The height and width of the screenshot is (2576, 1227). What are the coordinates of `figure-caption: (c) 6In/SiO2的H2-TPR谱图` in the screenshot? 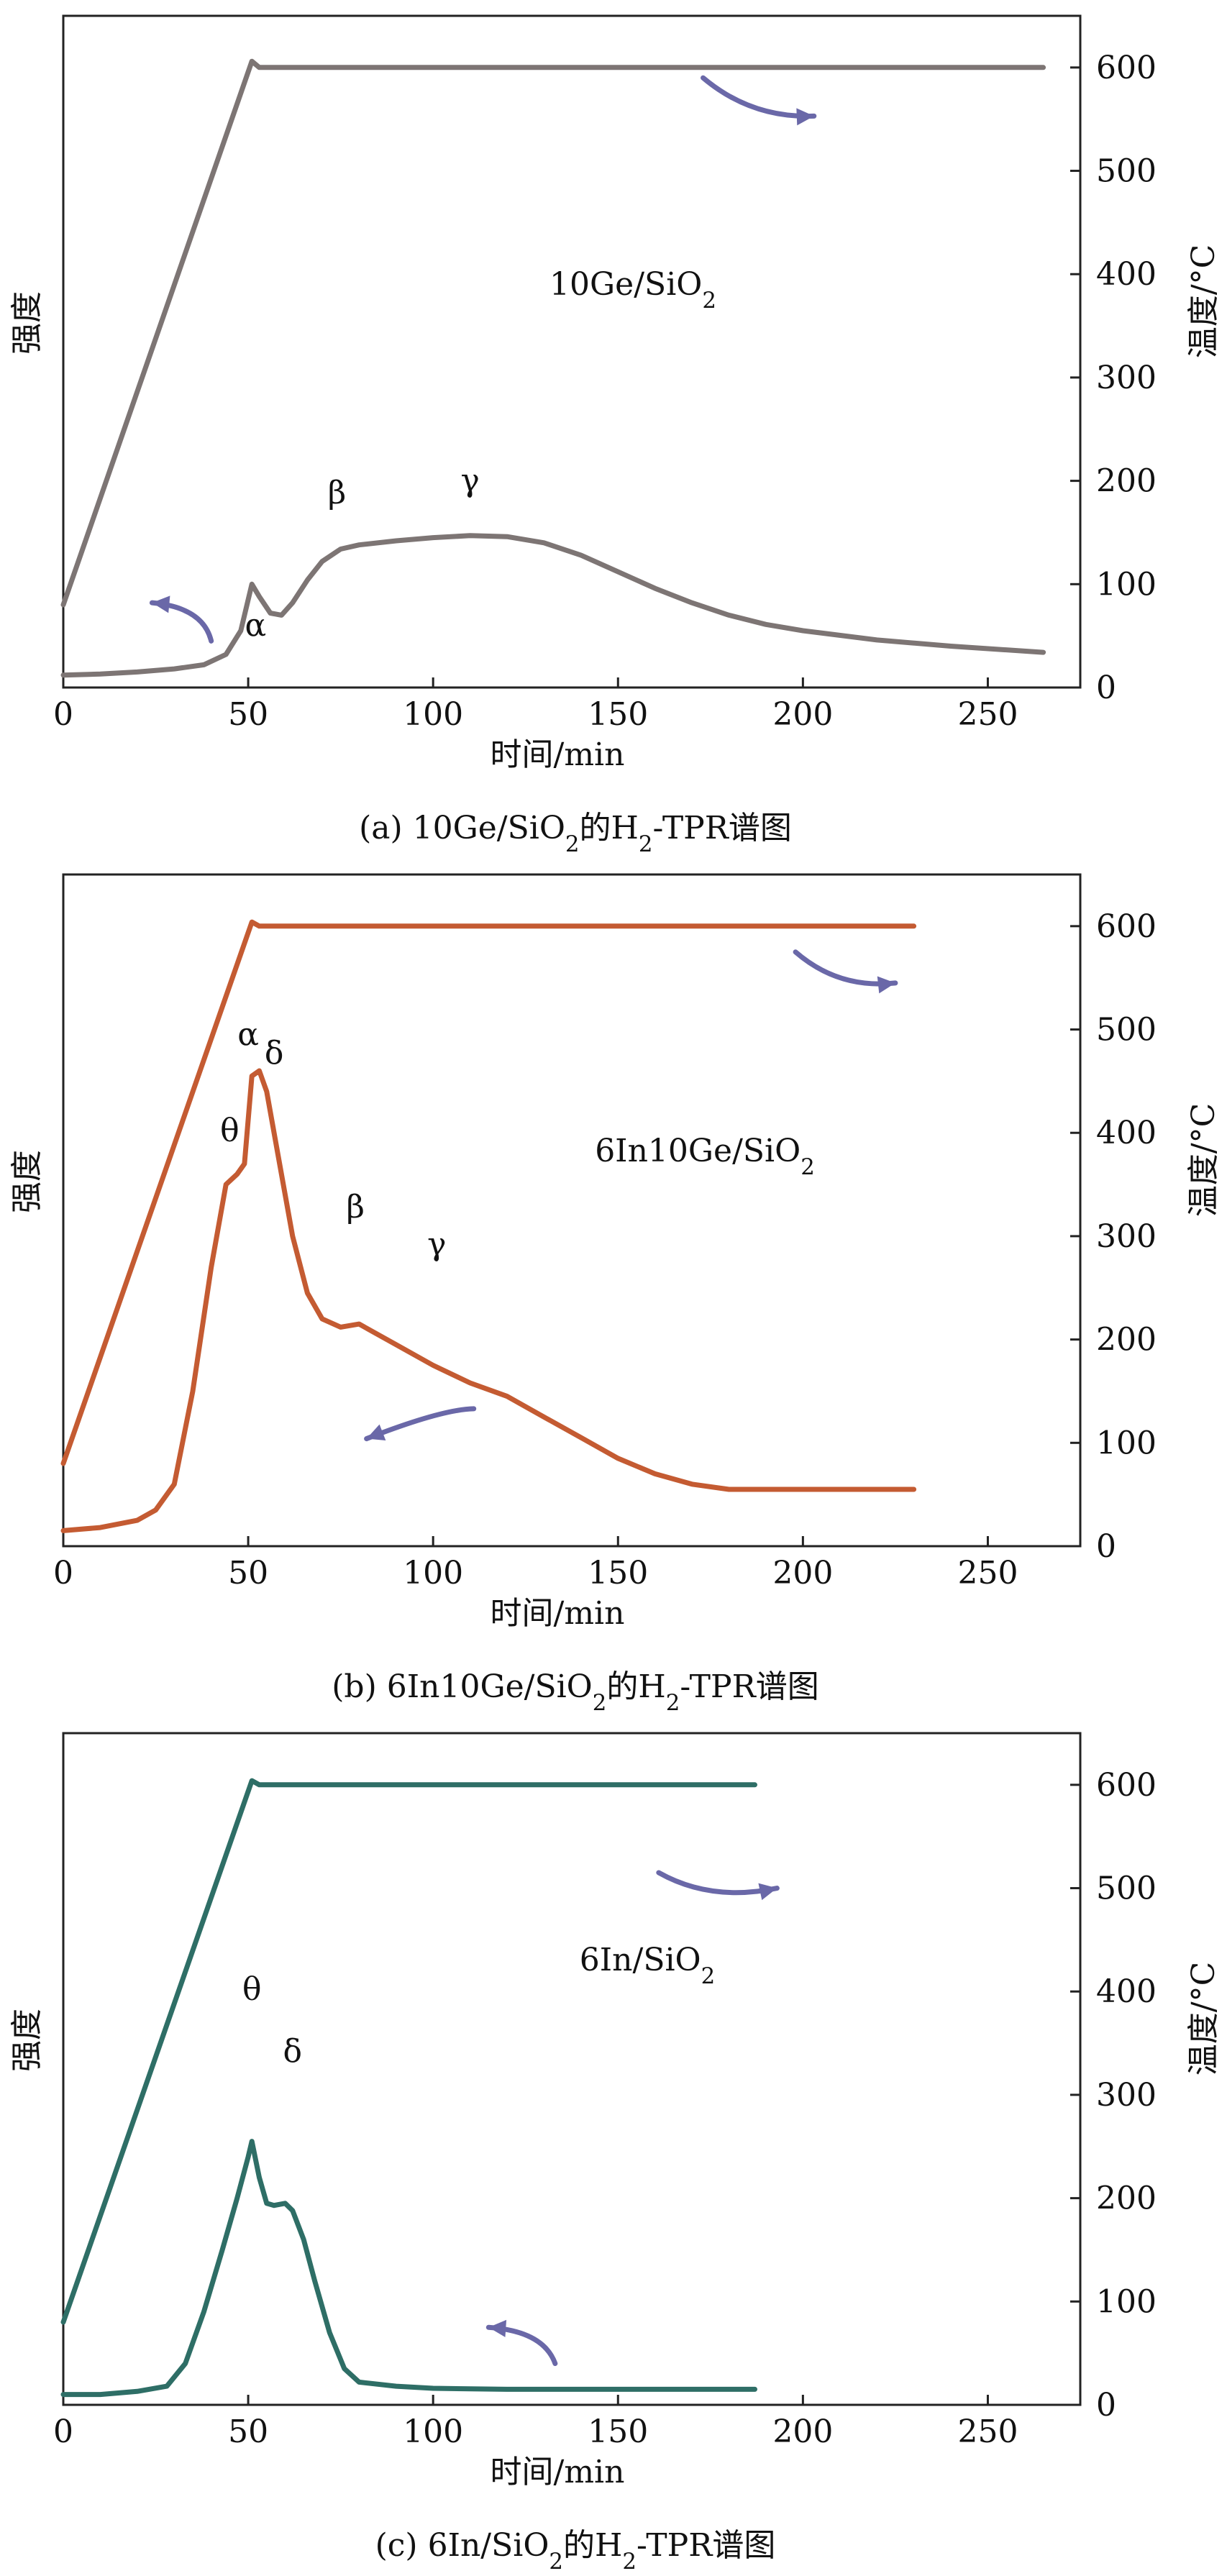 It's located at (575, 2551).